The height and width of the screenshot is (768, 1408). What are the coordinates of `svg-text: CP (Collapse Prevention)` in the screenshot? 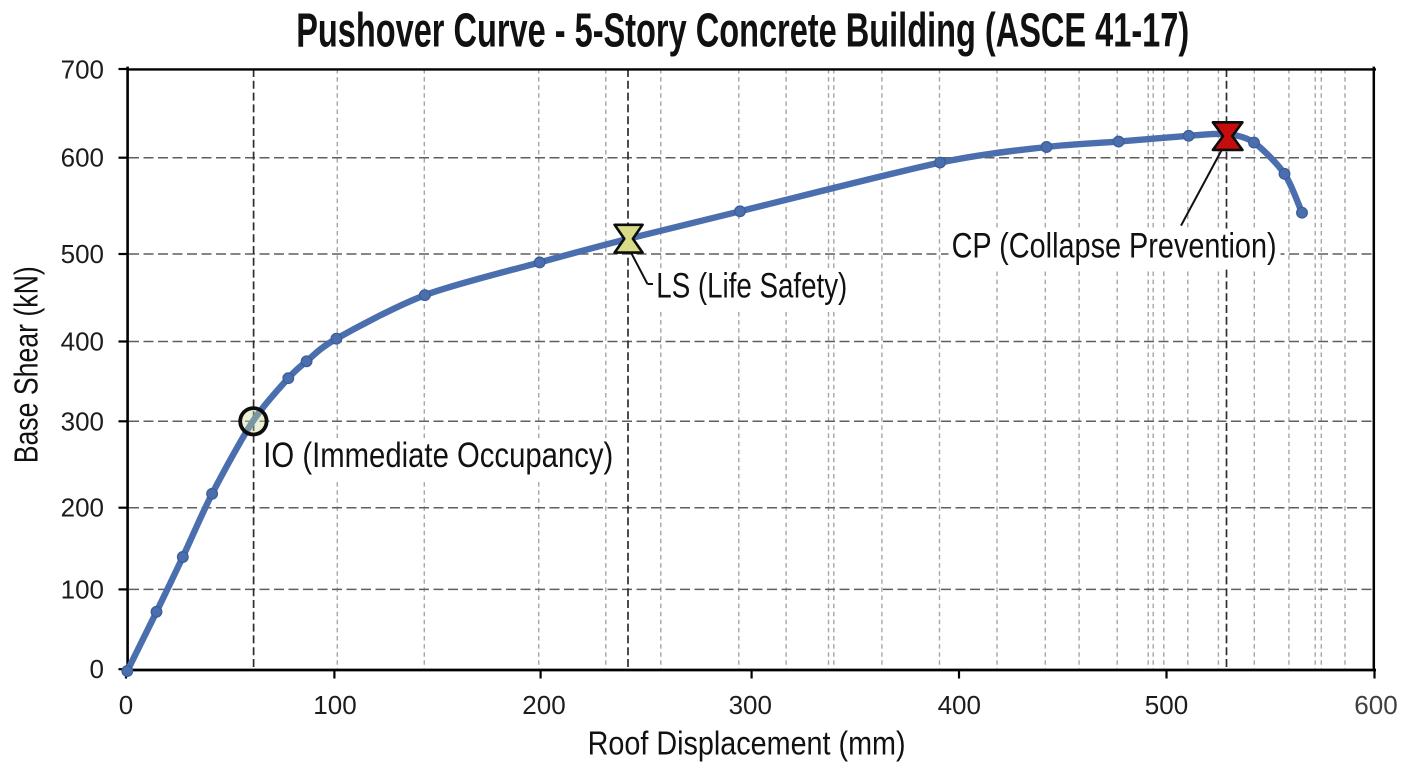 It's located at (1114, 246).